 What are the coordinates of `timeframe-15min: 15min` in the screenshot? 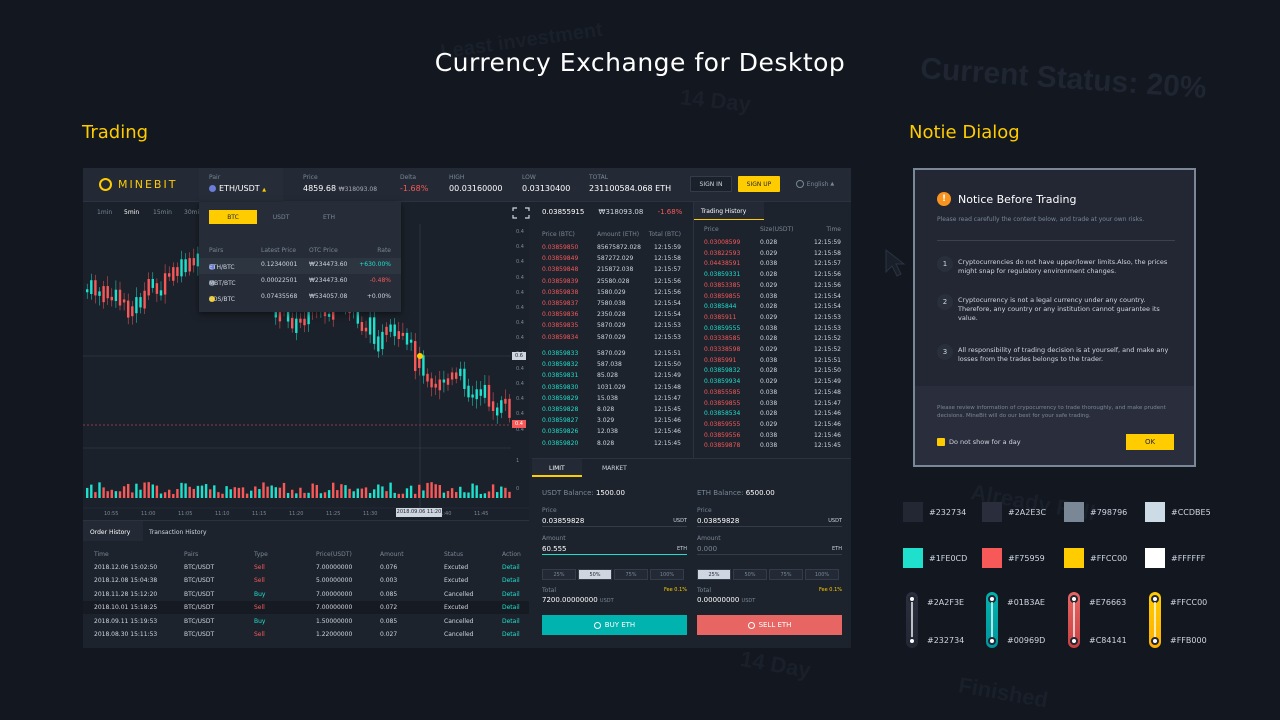 It's located at (162, 212).